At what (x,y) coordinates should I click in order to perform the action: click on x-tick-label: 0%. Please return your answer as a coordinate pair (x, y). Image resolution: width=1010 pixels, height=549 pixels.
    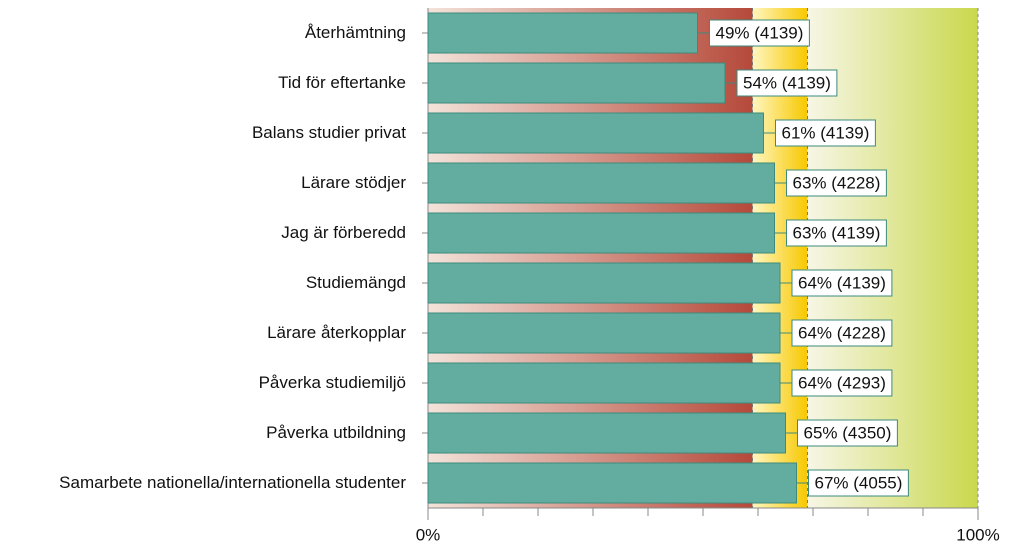
    Looking at the image, I should click on (428, 534).